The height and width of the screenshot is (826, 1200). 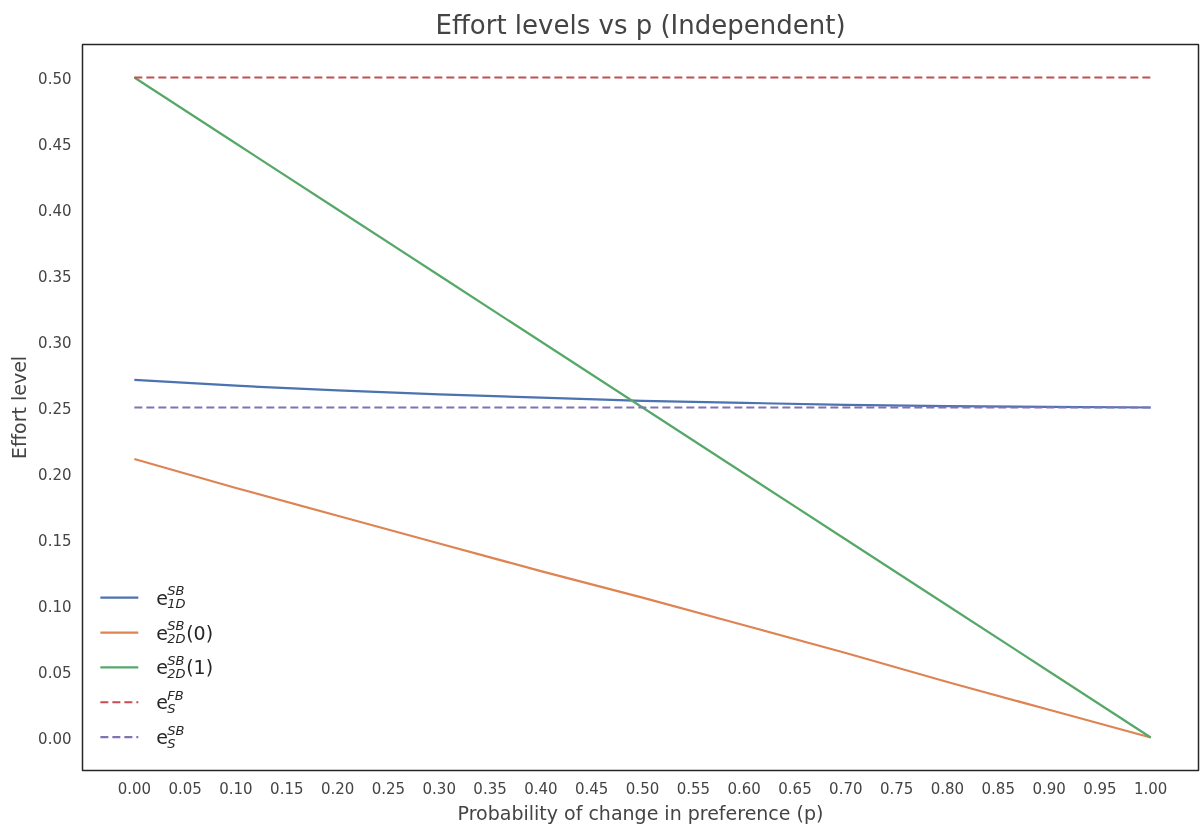 What do you see at coordinates (1049, 788) in the screenshot?
I see `x-tick-label: 0.90` at bounding box center [1049, 788].